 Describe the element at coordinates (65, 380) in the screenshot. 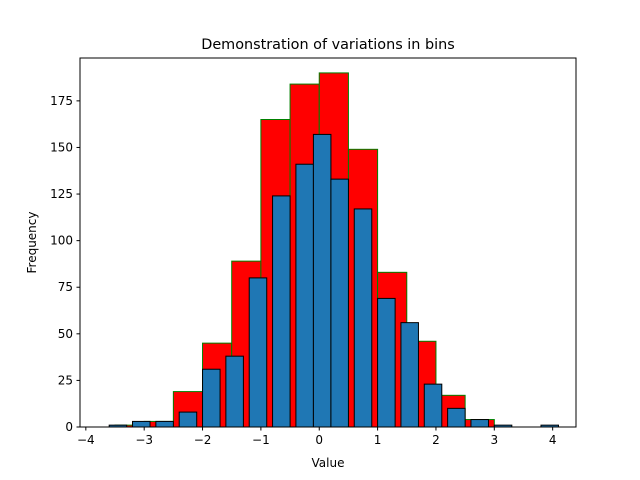

I see `y-tick-label: 25` at that location.